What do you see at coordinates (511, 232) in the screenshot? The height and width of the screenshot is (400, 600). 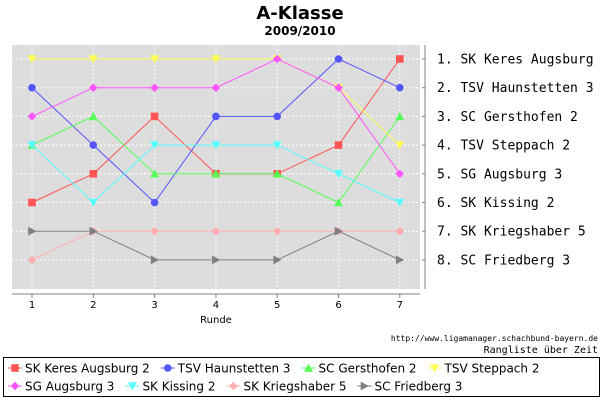 I see `rank-label: 7. SK Kriegshaber 5` at bounding box center [511, 232].